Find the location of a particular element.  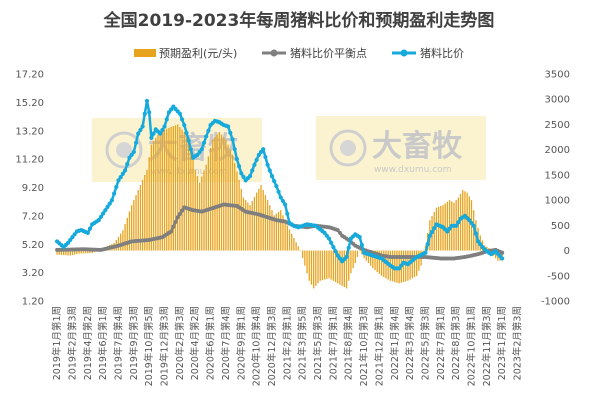

right-axis-tick-label: 1000 is located at coordinates (557, 201).